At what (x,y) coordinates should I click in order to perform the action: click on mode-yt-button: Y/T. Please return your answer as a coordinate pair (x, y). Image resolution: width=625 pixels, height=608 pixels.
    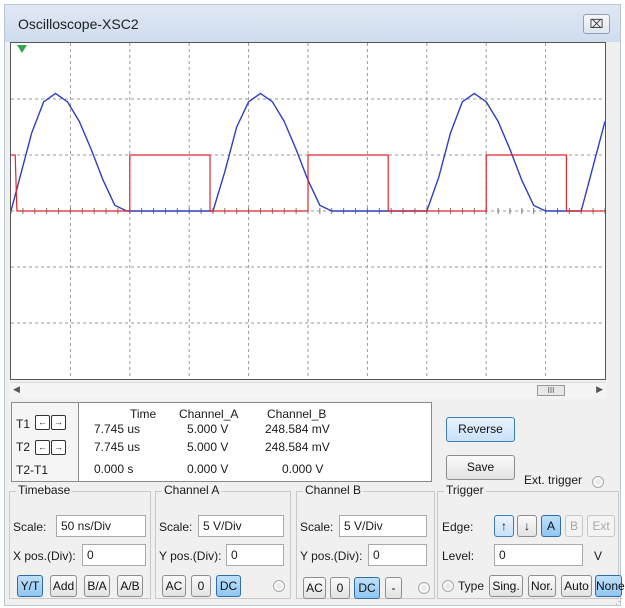
    Looking at the image, I should click on (30, 586).